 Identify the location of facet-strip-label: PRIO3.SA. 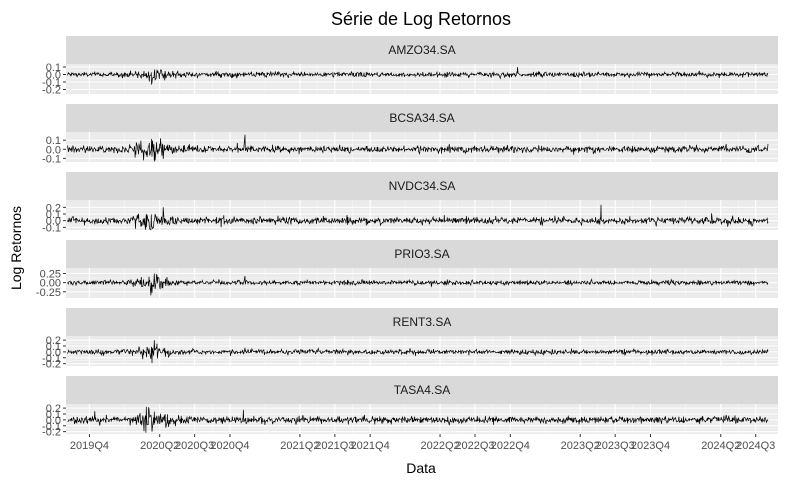
(421, 254).